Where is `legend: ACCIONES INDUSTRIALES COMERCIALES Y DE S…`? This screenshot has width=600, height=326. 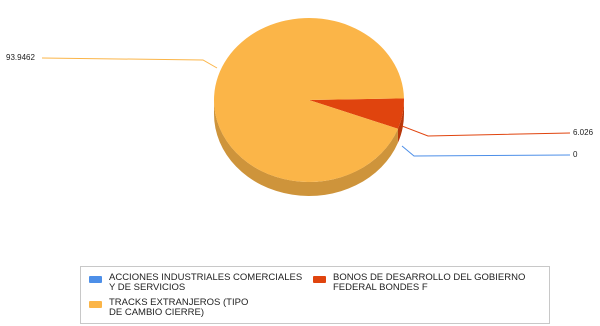
legend: ACCIONES INDUSTRIALES COMERCIALES Y DE S… is located at coordinates (315, 295).